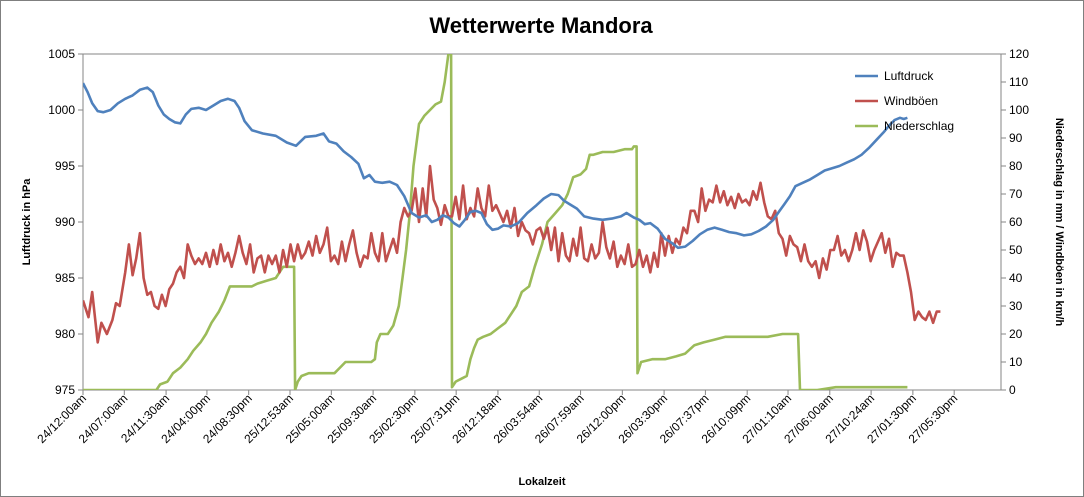  Describe the element at coordinates (909, 76) in the screenshot. I see `legend-label: Luftdruck` at that location.